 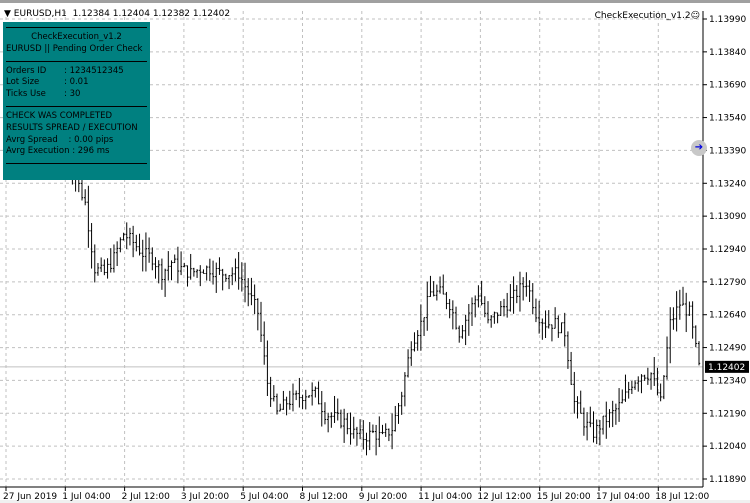 What do you see at coordinates (564, 497) in the screenshot?
I see `x-tick-label: 15 Jul 20:00` at bounding box center [564, 497].